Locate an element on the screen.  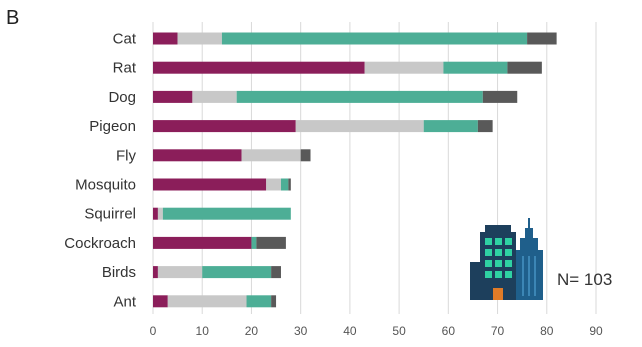
x-tick-label: 70 is located at coordinates (498, 331).